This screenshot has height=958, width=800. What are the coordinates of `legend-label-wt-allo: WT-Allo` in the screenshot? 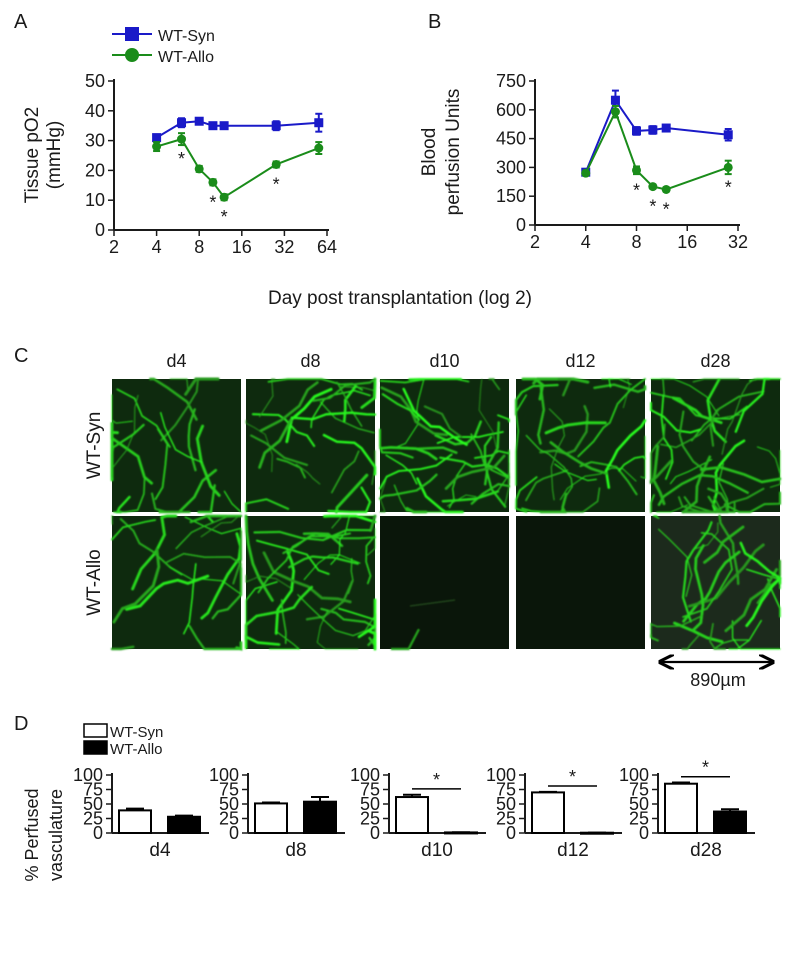 It's located at (136, 749).